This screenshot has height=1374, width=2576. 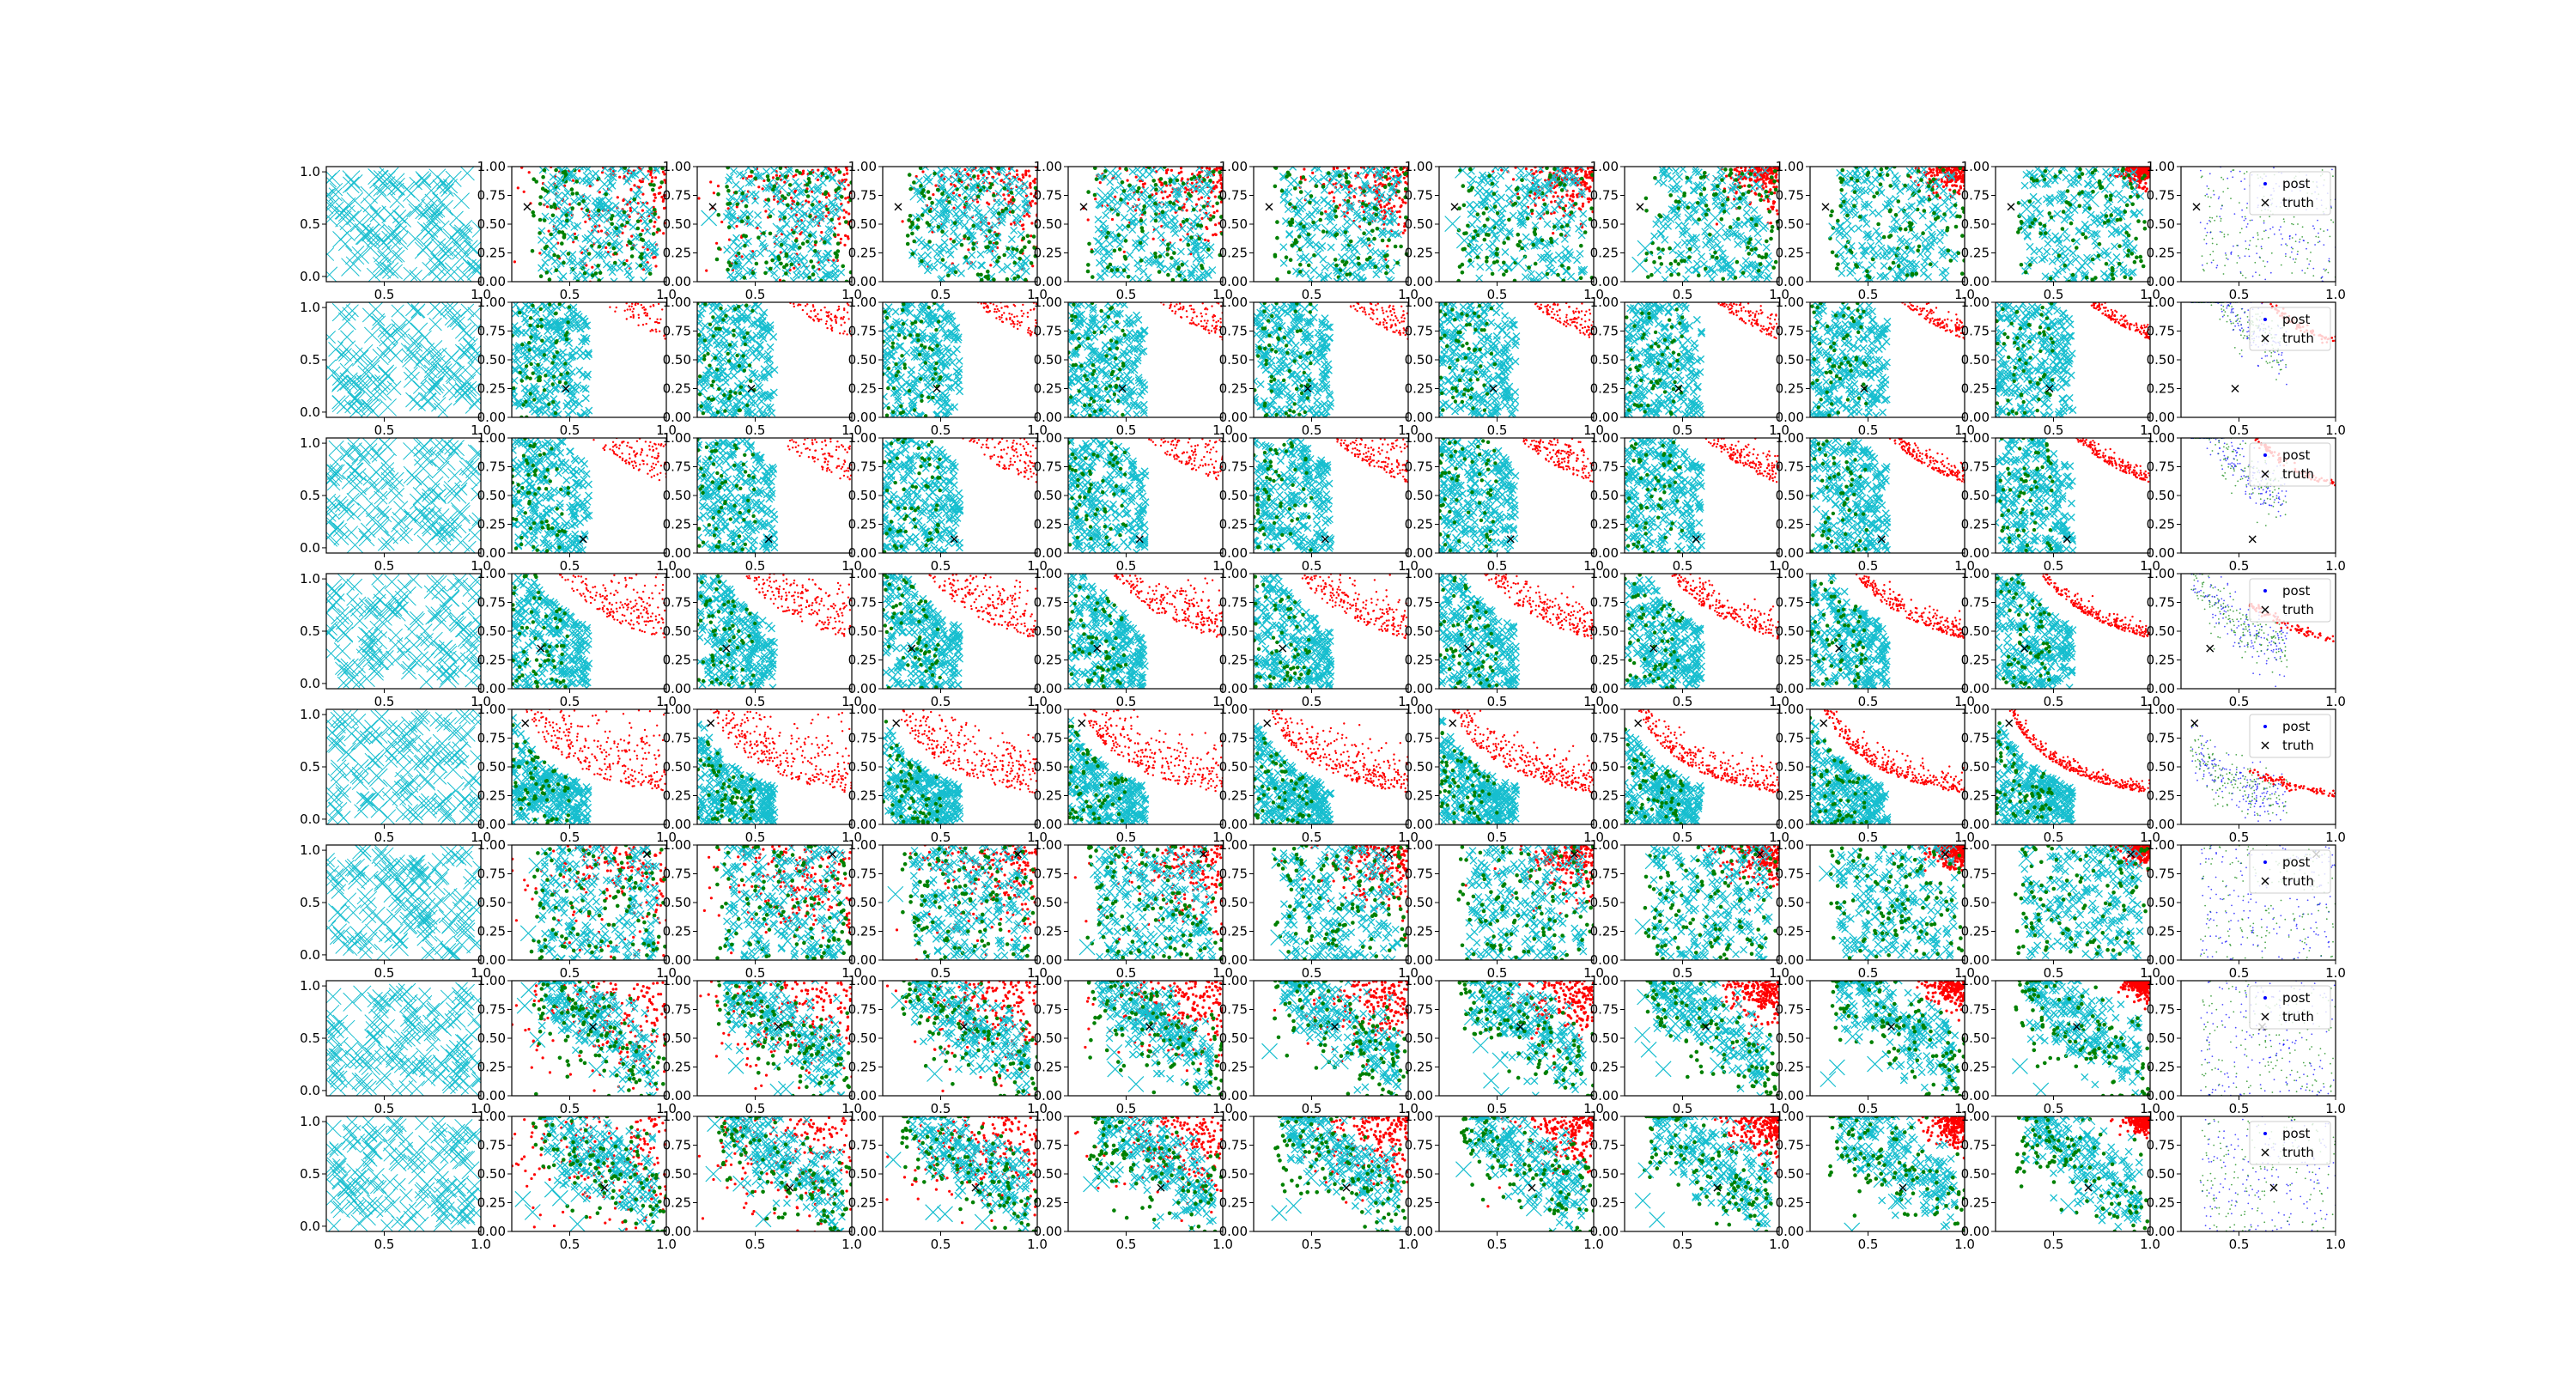 I want to click on y-tick-label: 1.00, so click(x=863, y=166).